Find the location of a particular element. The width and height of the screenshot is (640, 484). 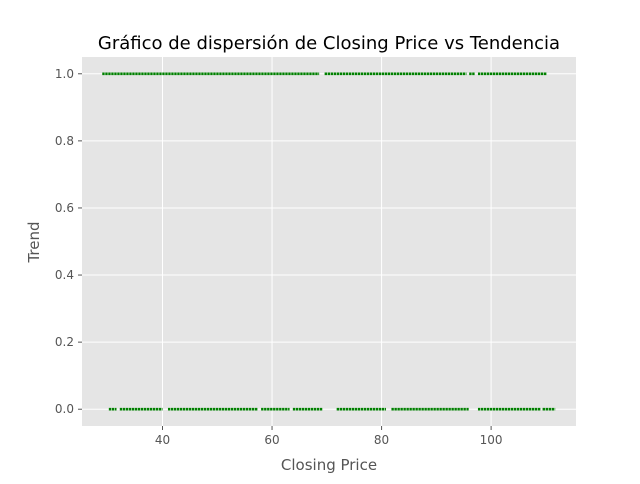

x-tick-label: 40 is located at coordinates (162, 440).